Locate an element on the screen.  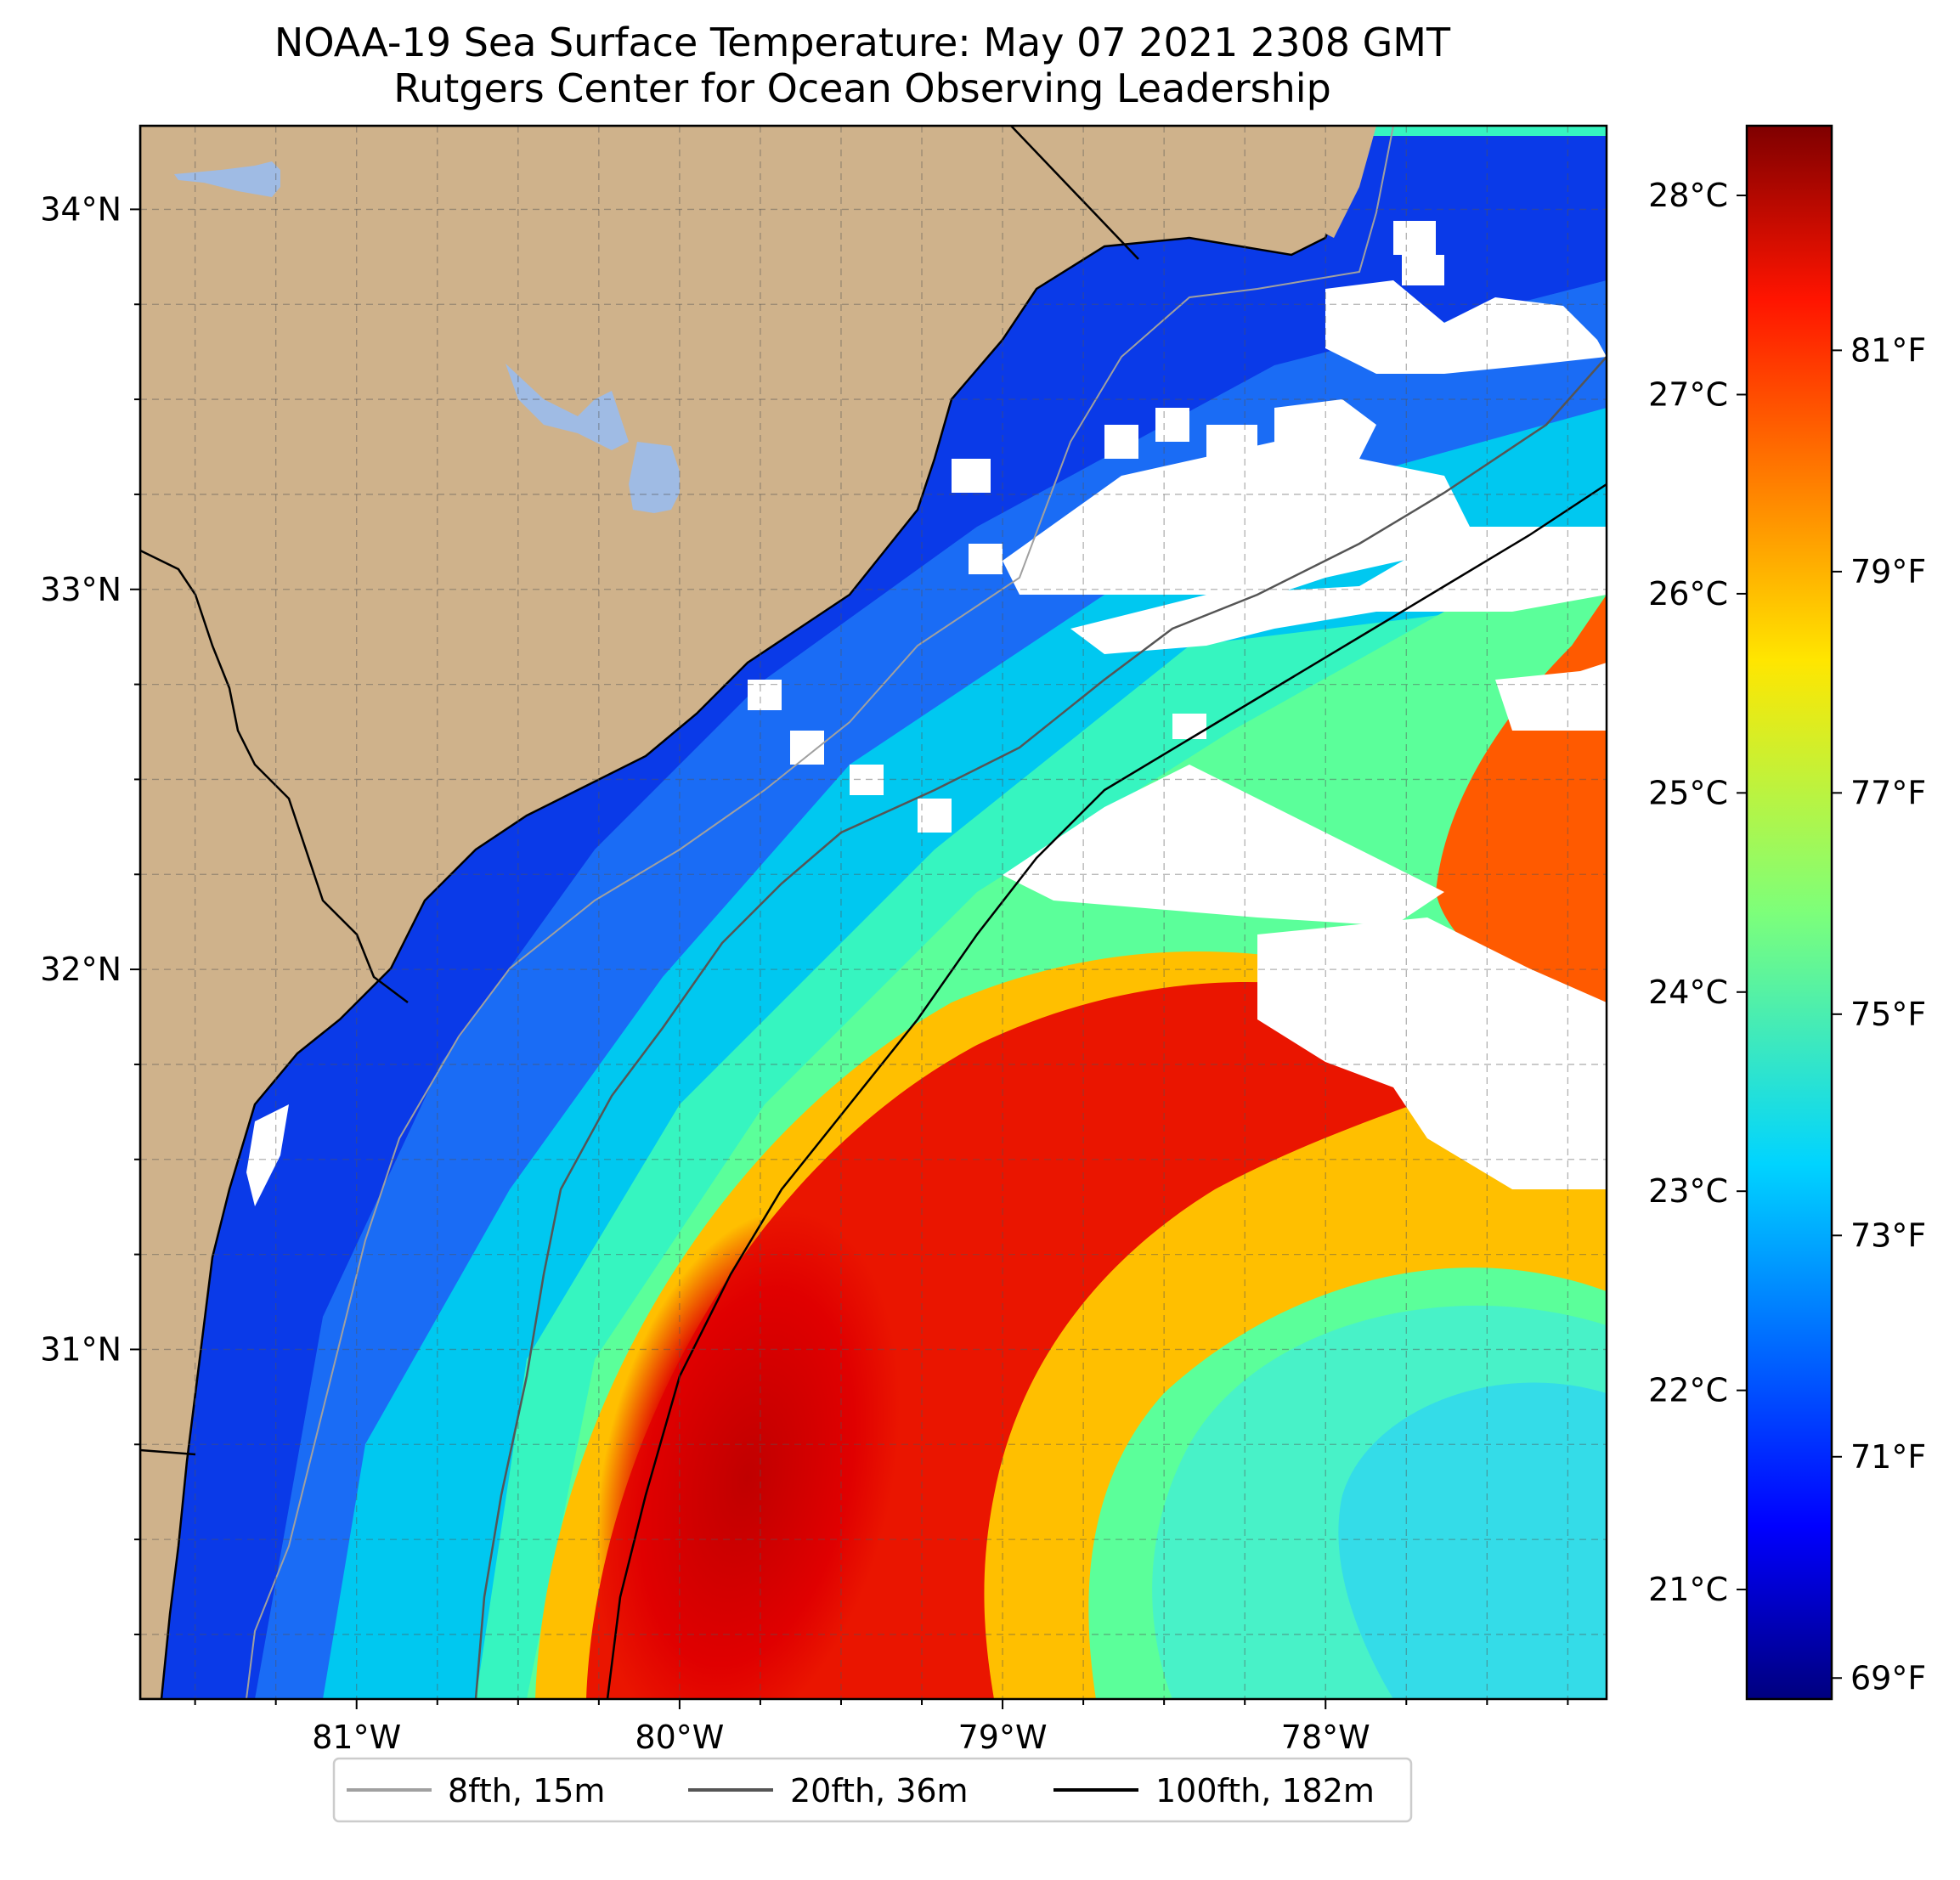
fahrenheit-axis: 69°F 71°F 73°F 75°F 77°F 79°F 81°F is located at coordinates (1879, 1014).